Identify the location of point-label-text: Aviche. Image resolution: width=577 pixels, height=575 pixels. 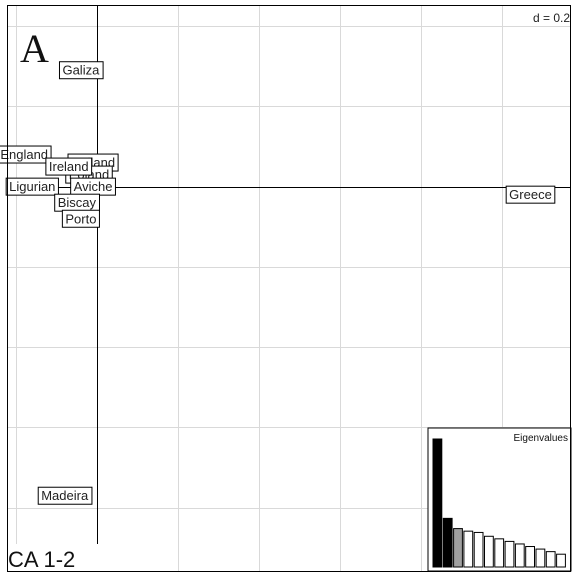
(93, 186).